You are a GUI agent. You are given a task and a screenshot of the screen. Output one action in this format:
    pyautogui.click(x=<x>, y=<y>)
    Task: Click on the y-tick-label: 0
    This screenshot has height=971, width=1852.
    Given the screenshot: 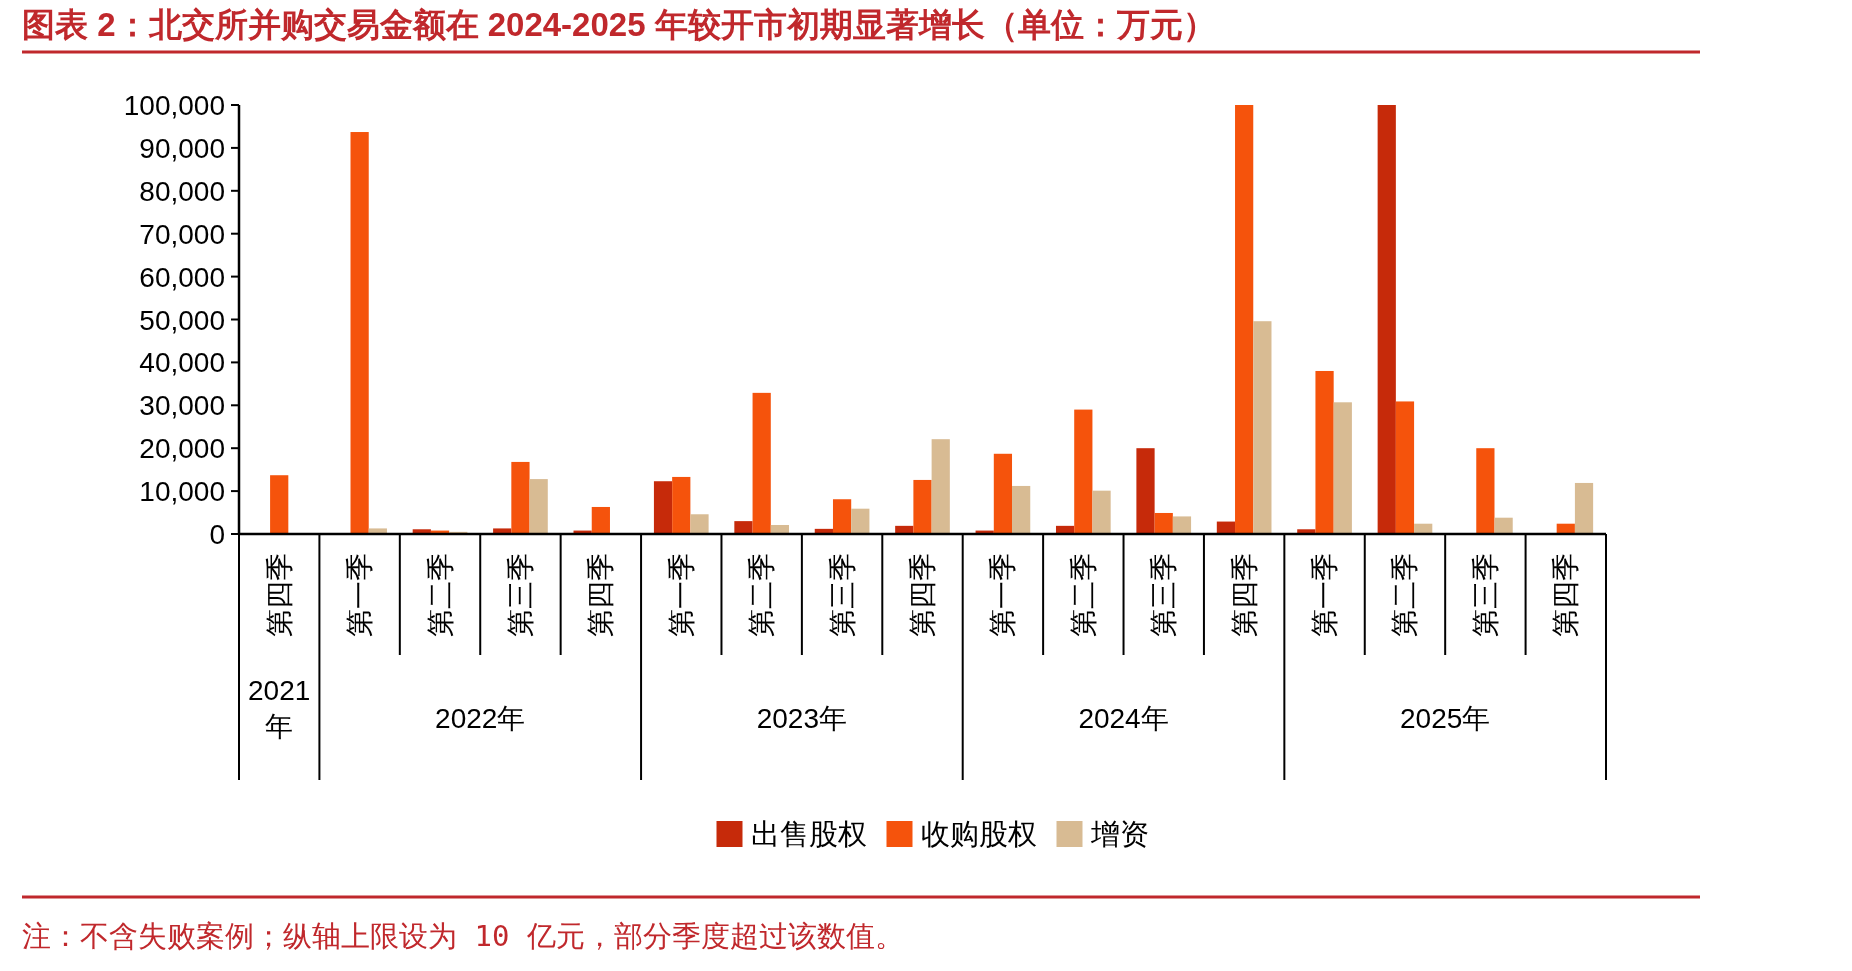 What is the action you would take?
    pyautogui.click(x=217, y=534)
    